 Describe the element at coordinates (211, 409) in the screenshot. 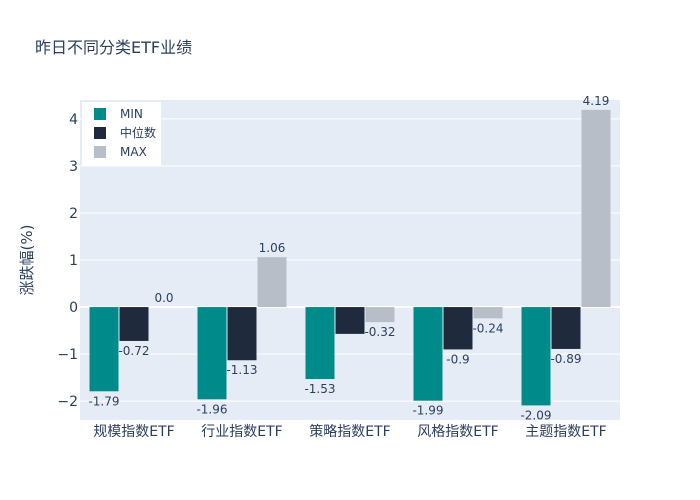

I see `bar-value-label: -1.96` at that location.